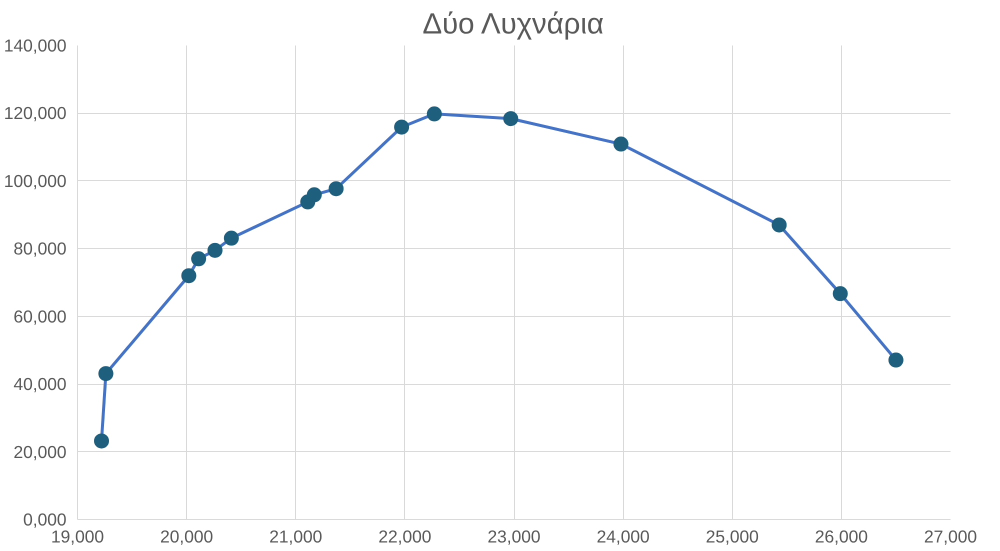 This screenshot has height=551, width=1000. Describe the element at coordinates (187, 536) in the screenshot. I see `x-tick-label: 20,000` at that location.